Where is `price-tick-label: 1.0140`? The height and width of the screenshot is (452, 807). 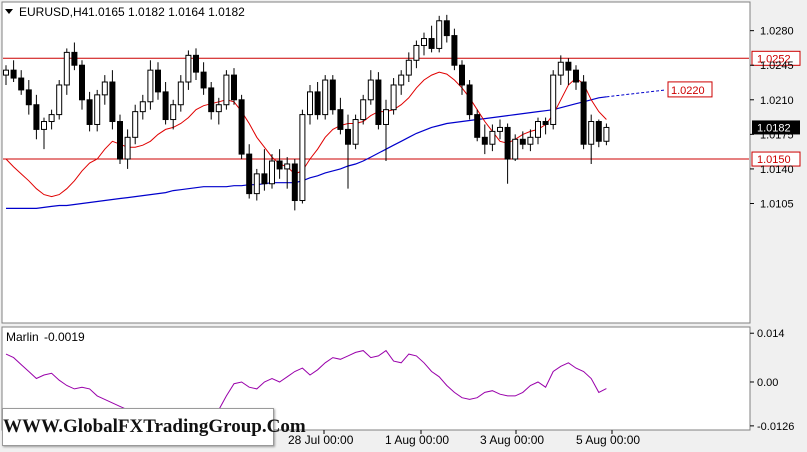
price-tick-label: 1.0140 is located at coordinates (777, 170).